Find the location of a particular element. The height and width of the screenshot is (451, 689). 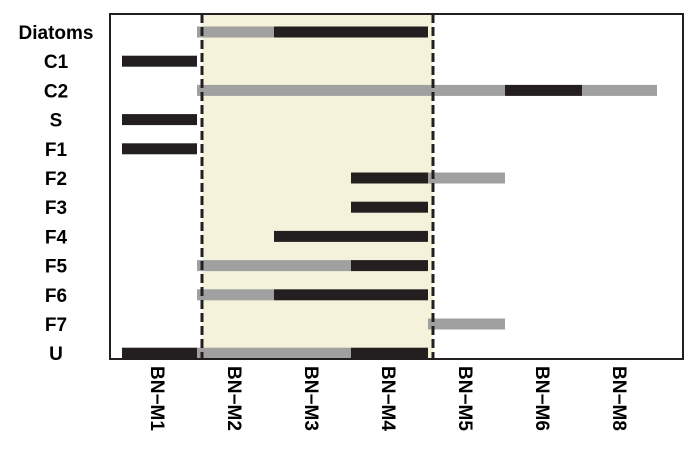

row-label-c2: C2 is located at coordinates (56, 91).